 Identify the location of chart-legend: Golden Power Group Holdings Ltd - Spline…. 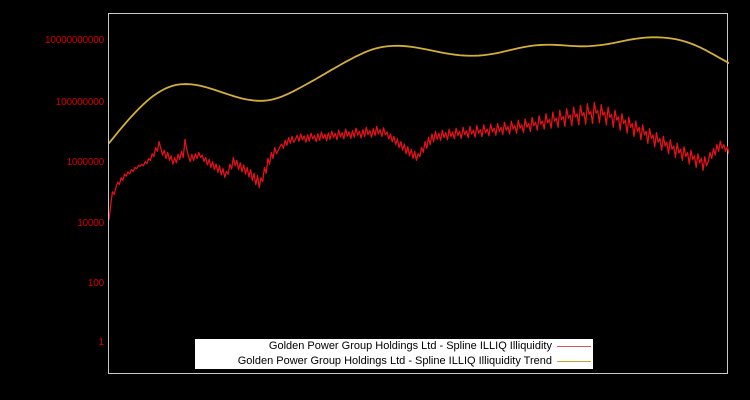
(394, 354).